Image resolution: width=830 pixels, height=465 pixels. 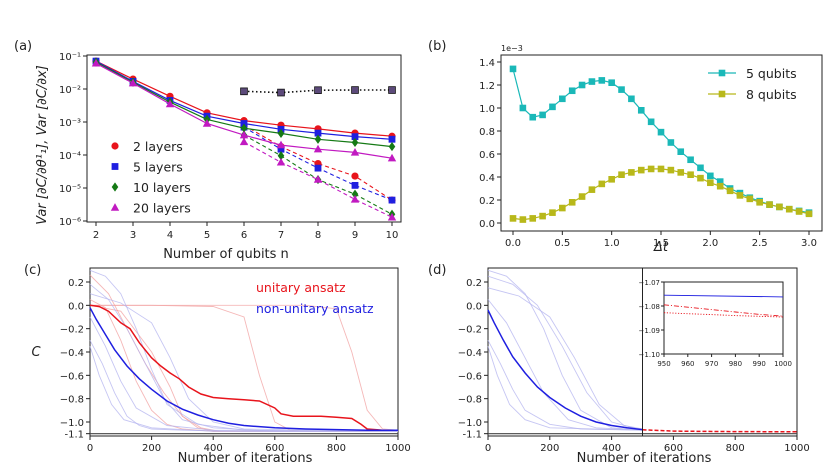 I want to click on panel-c-xlabel: Number of iterations, so click(x=245, y=458).